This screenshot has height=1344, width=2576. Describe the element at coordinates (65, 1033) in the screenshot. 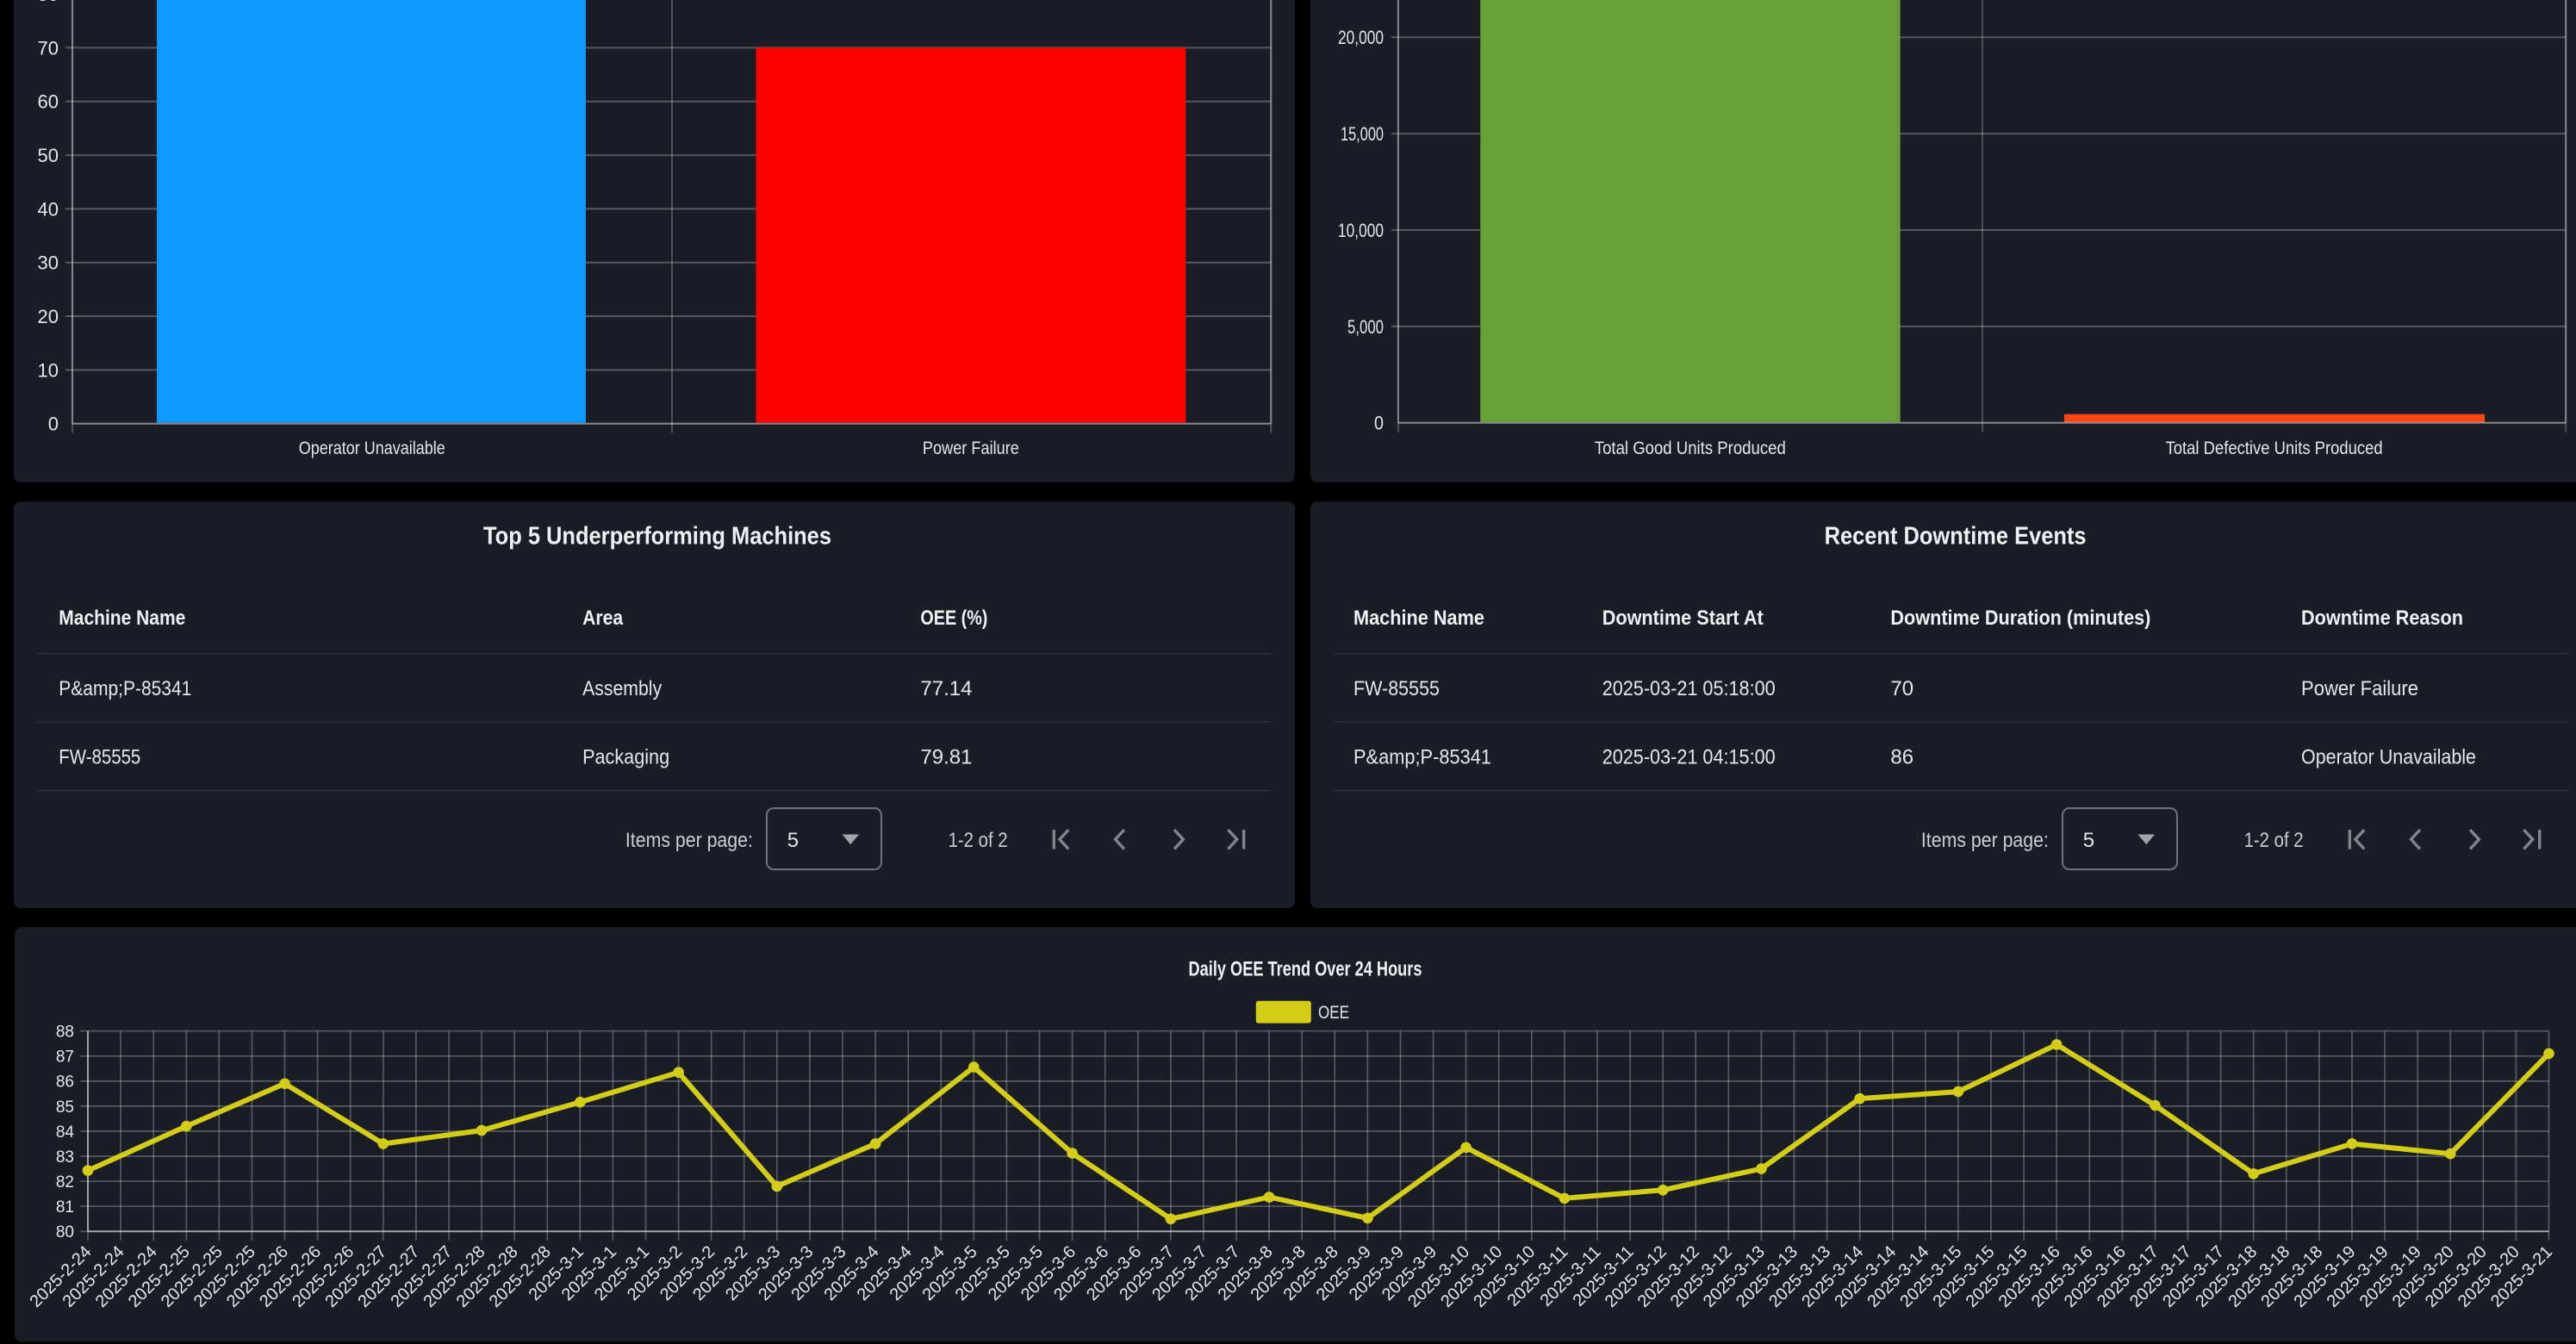

I see `svg-text: 88` at that location.